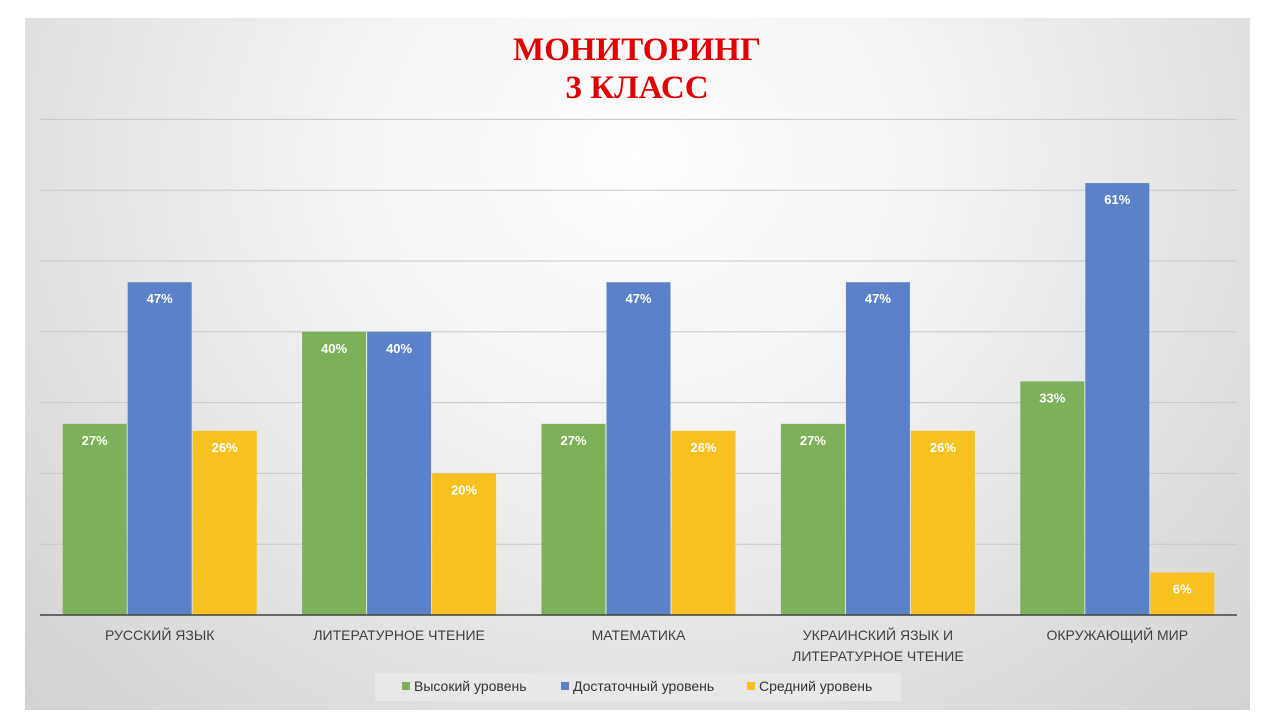 The image size is (1280, 720). I want to click on data-label: 61%, so click(1117, 199).